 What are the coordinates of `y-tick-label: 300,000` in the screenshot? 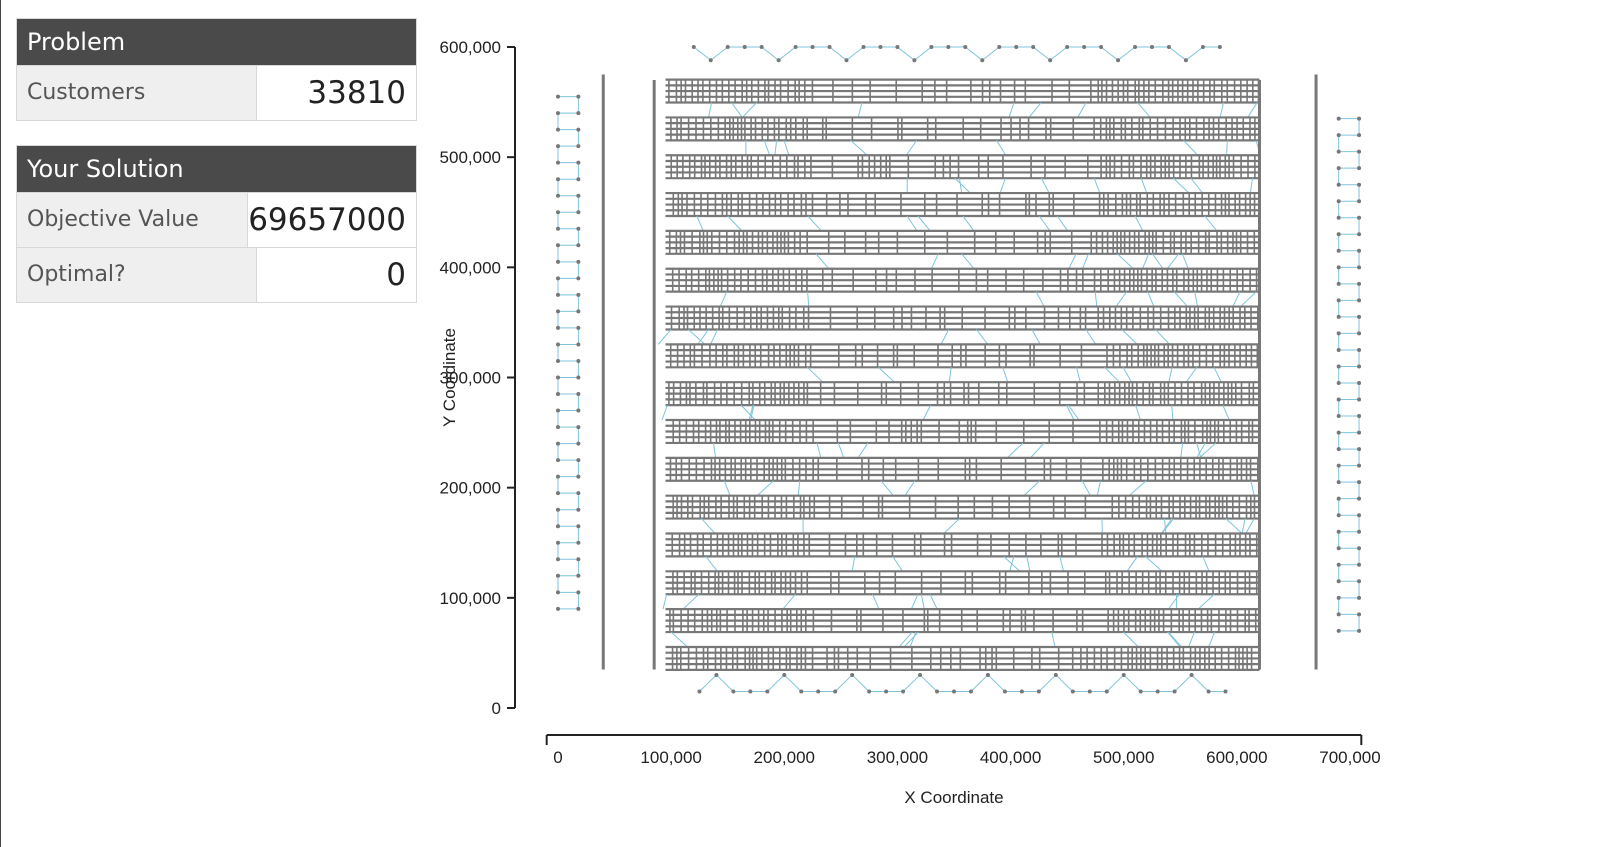 It's located at (470, 378).